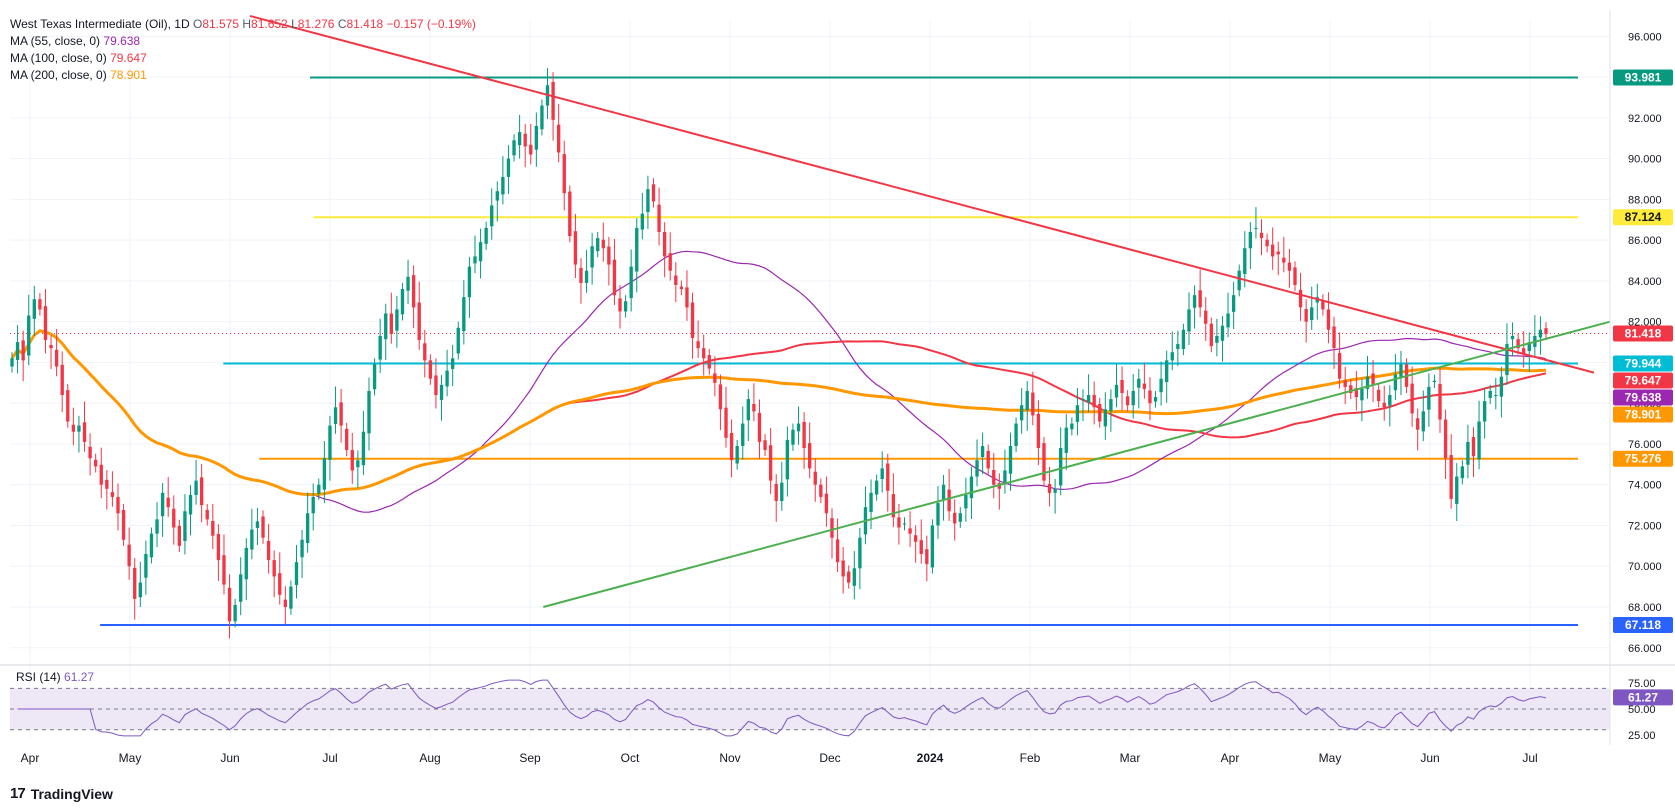 The width and height of the screenshot is (1675, 810). Describe the element at coordinates (1643, 697) in the screenshot. I see `rsi-tag-label: 61.27` at that location.